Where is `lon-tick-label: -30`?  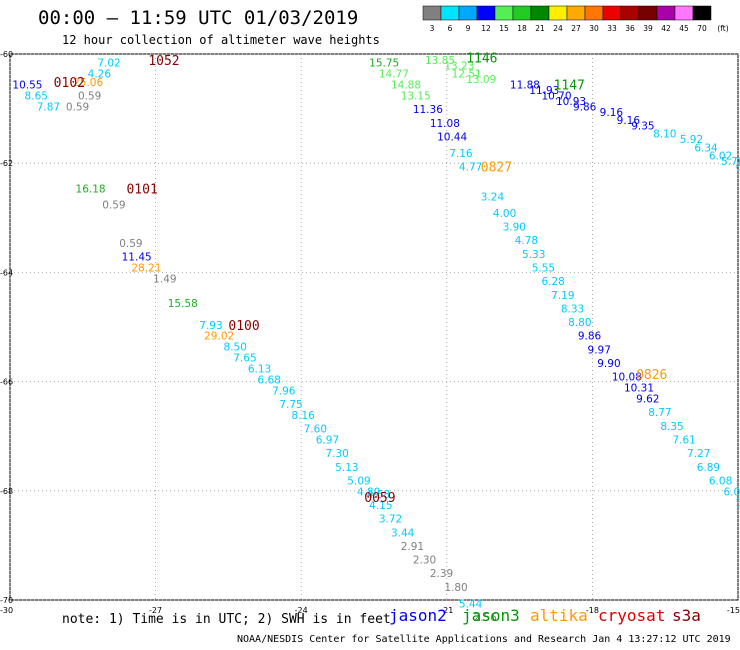
lon-tick-label: -30 is located at coordinates (6, 610).